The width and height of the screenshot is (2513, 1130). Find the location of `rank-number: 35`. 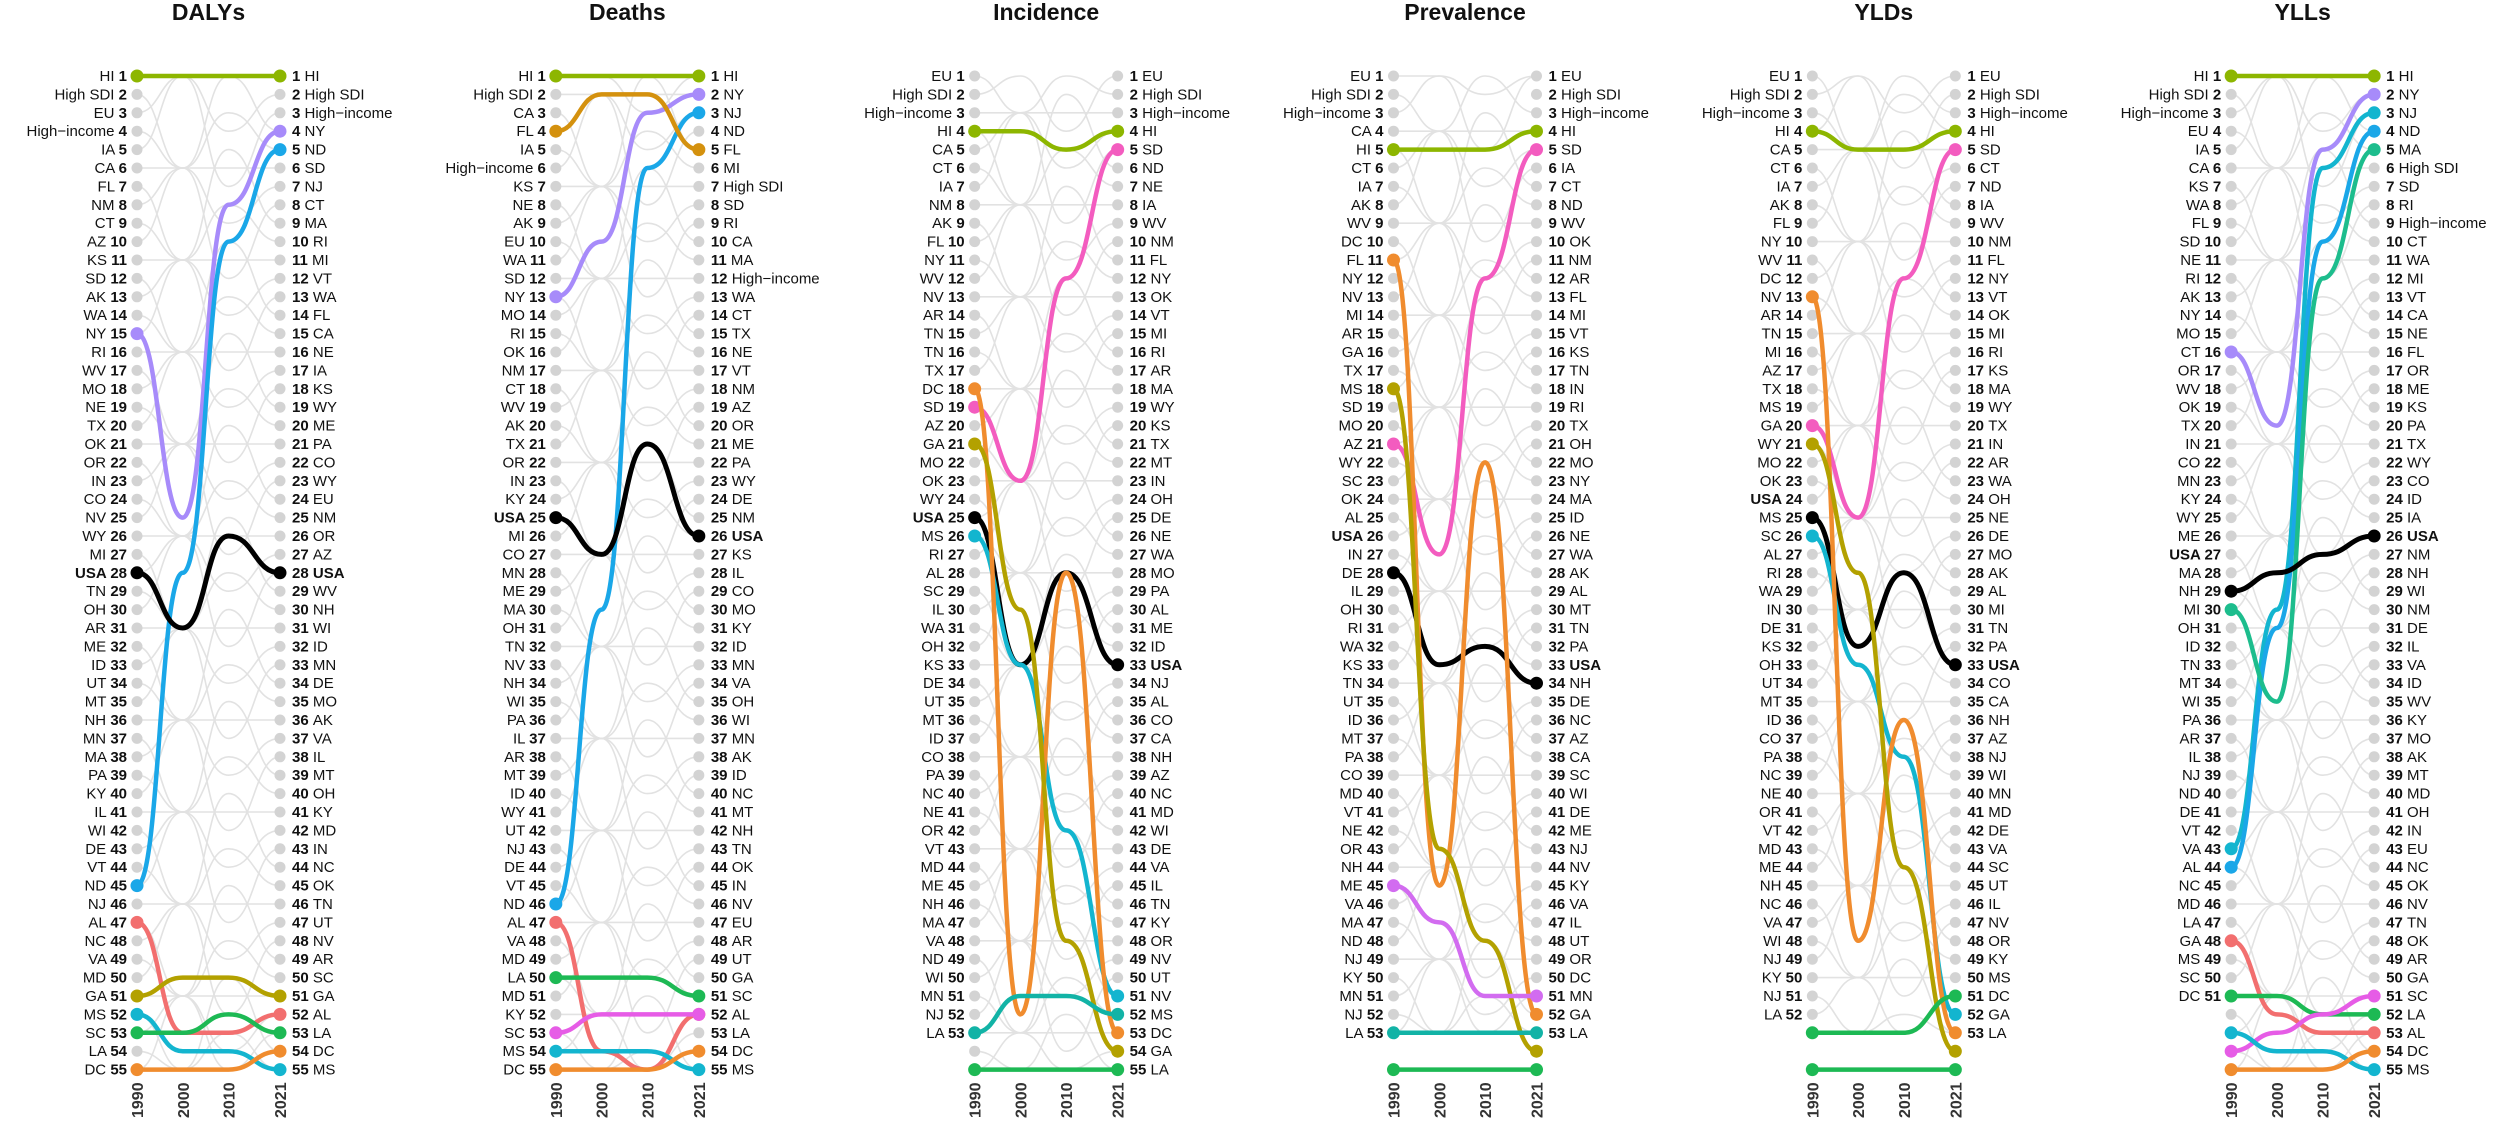

rank-number: 35 is located at coordinates (721, 702).